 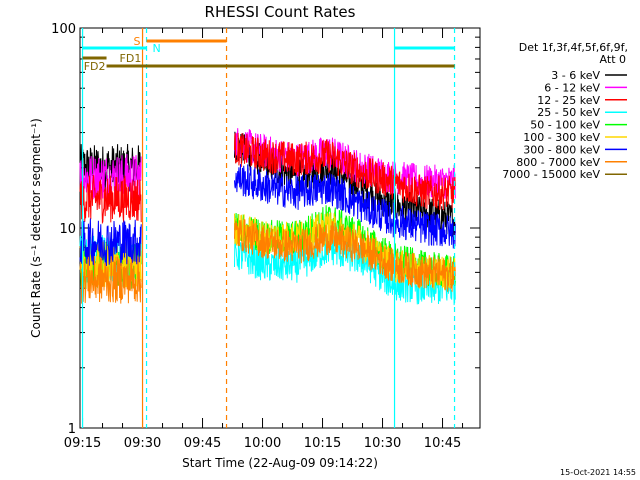 I want to click on legend-entry-label: 300 - 800 keV, so click(x=561, y=149).